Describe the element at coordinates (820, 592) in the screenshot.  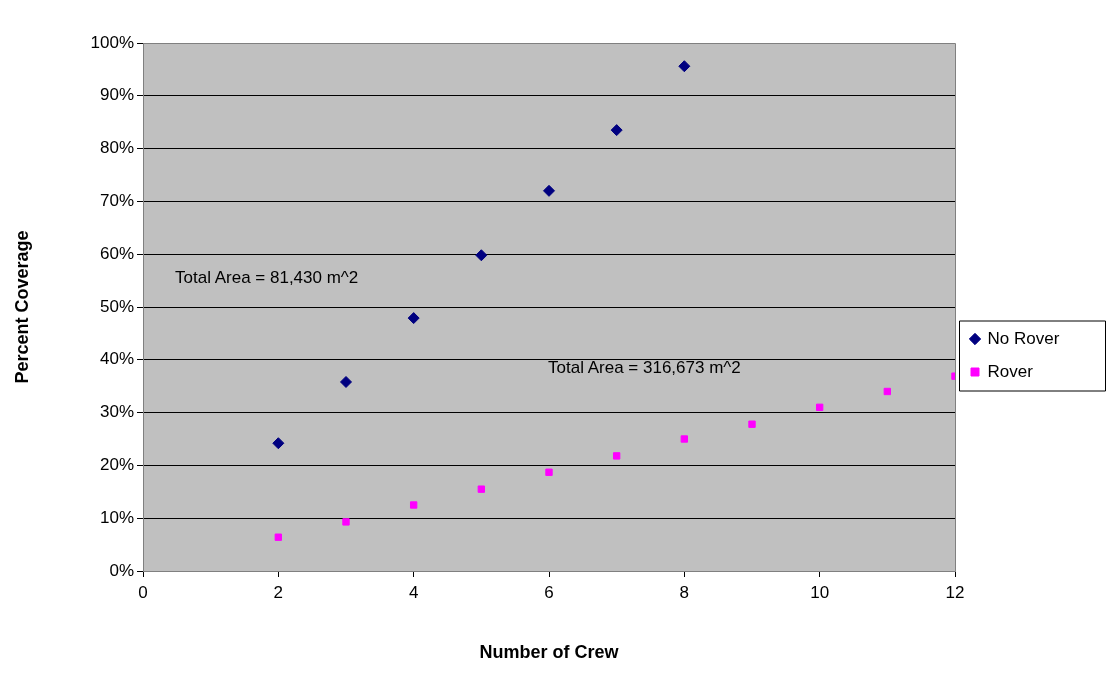
I see `x-tick-label: 10` at that location.